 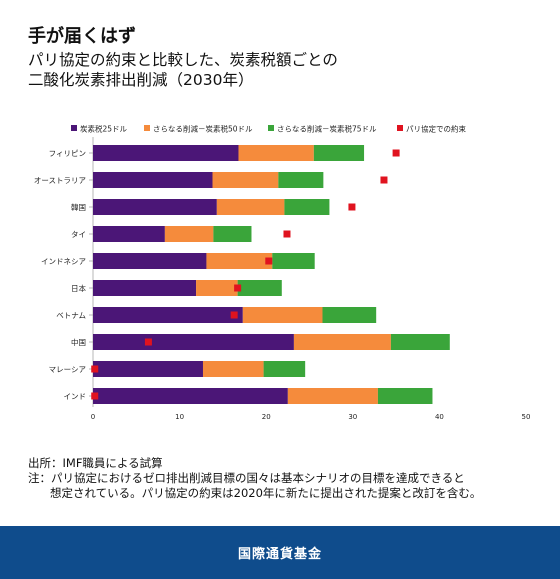 What do you see at coordinates (93, 417) in the screenshot?
I see `x-tick-label: 0` at bounding box center [93, 417].